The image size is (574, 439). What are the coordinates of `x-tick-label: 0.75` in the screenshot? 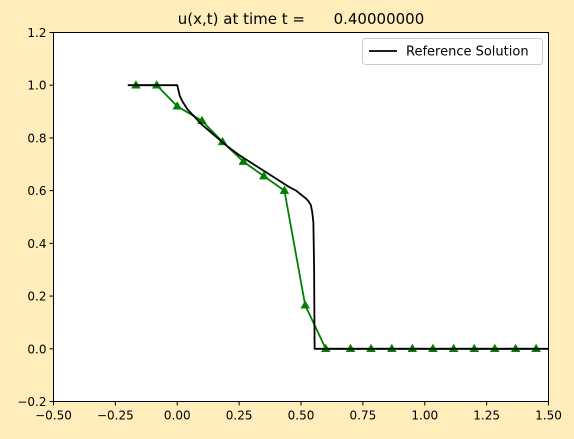 It's located at (363, 416).